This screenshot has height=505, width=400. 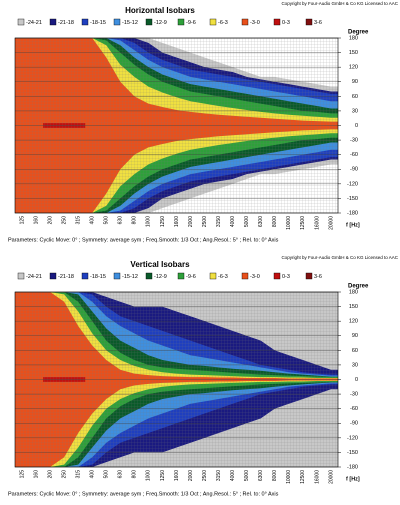 I want to click on chart-title: Vertical Isobars, so click(x=160, y=264).